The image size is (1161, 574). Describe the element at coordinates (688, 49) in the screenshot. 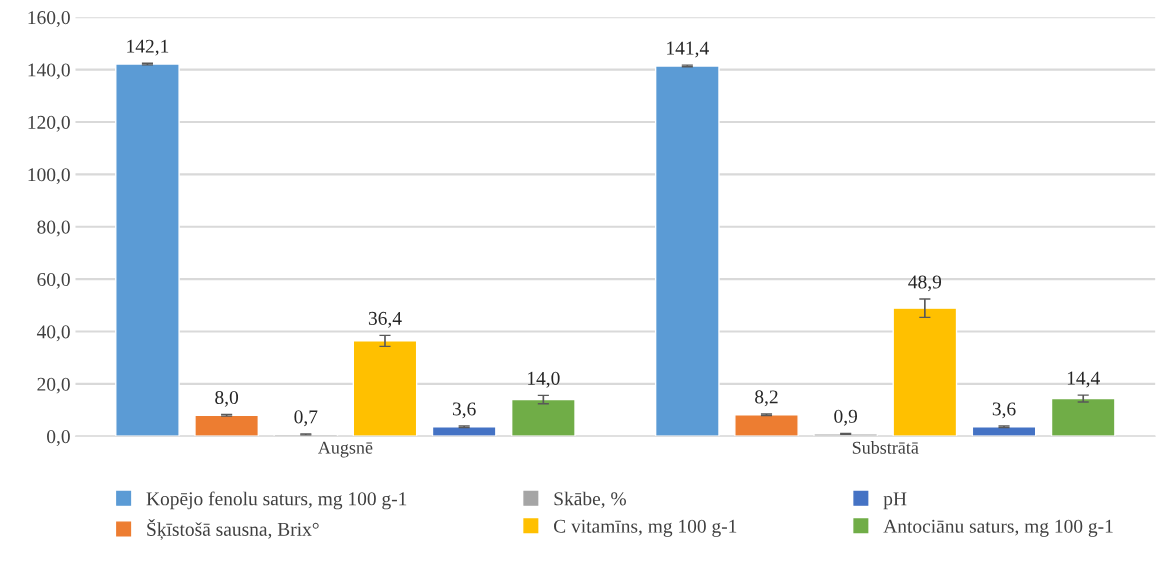

I see `text: 141,4` at that location.